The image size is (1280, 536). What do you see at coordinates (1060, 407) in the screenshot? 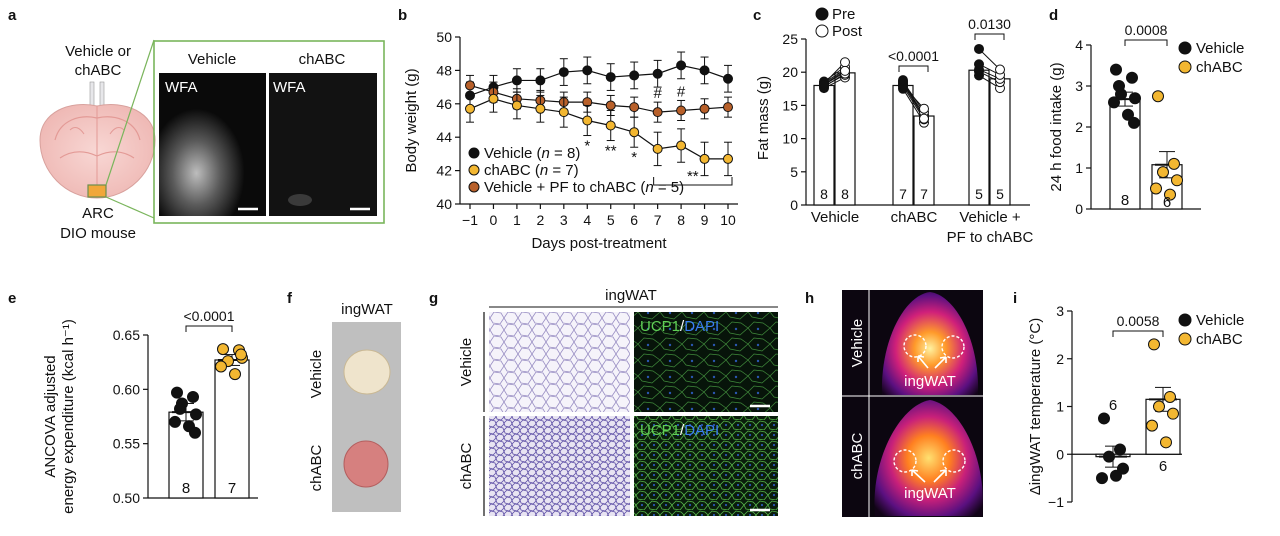
I see `ingwat-temperature-y-tick-label: 1` at bounding box center [1060, 407].